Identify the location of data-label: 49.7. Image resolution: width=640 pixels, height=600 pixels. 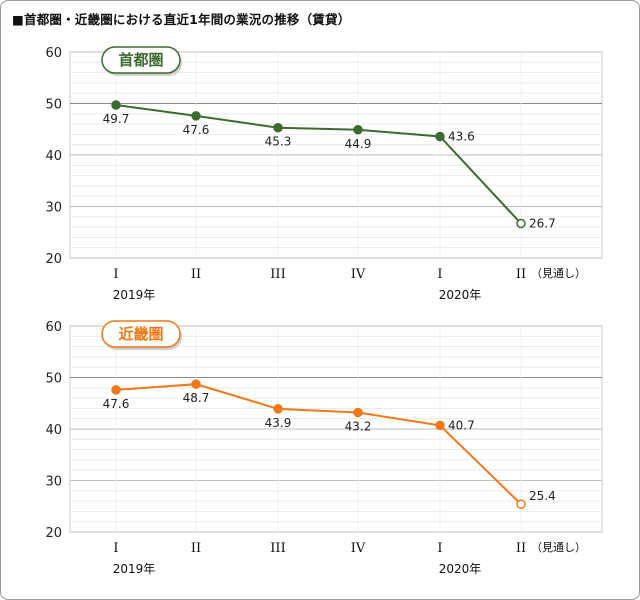
(116, 119).